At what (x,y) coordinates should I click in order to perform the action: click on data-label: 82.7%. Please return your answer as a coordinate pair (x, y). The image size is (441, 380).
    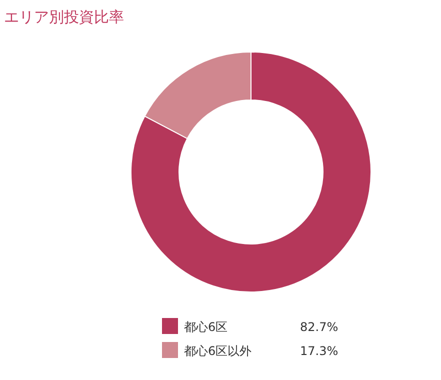
    Looking at the image, I should click on (319, 327).